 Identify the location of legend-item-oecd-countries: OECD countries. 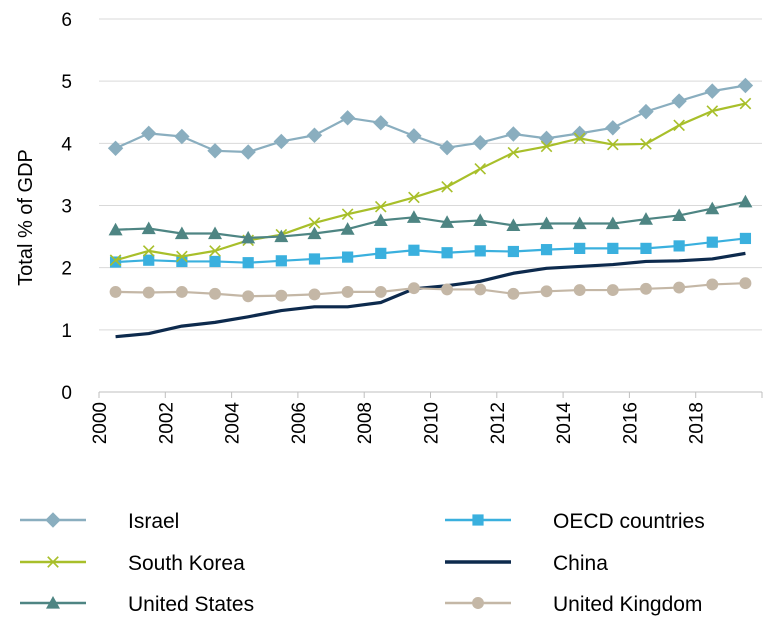
(575, 521).